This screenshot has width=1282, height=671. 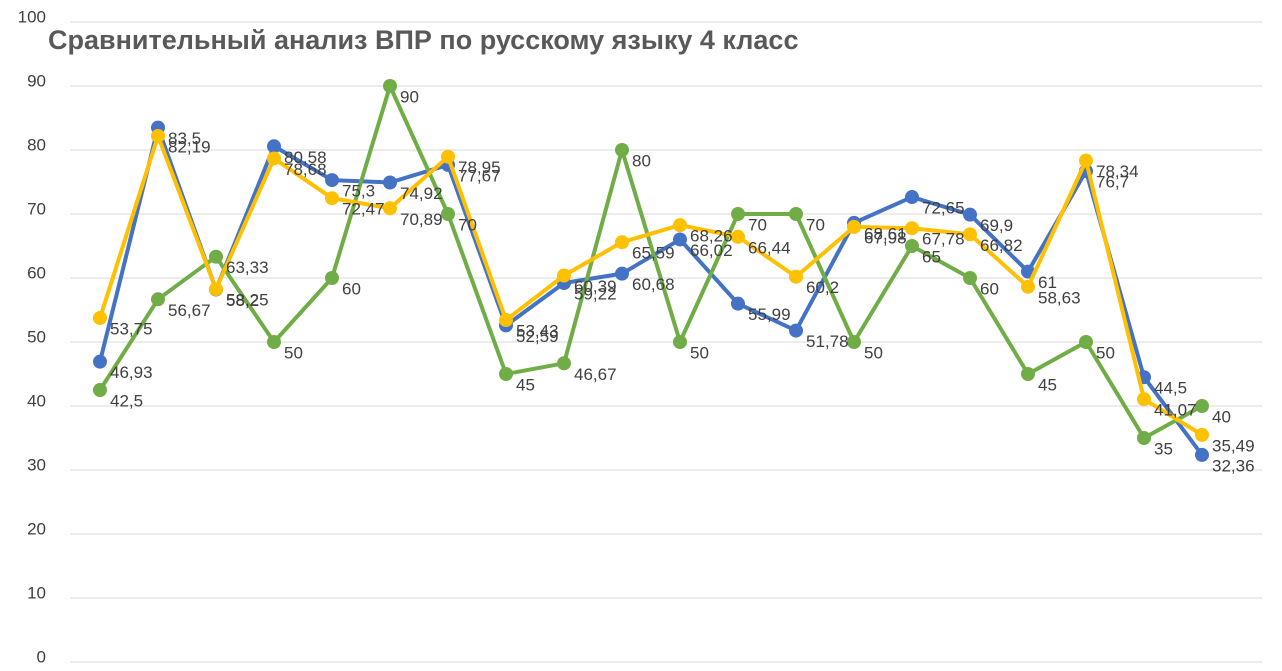 What do you see at coordinates (36, 80) in the screenshot?
I see `y-tick-label: 90` at bounding box center [36, 80].